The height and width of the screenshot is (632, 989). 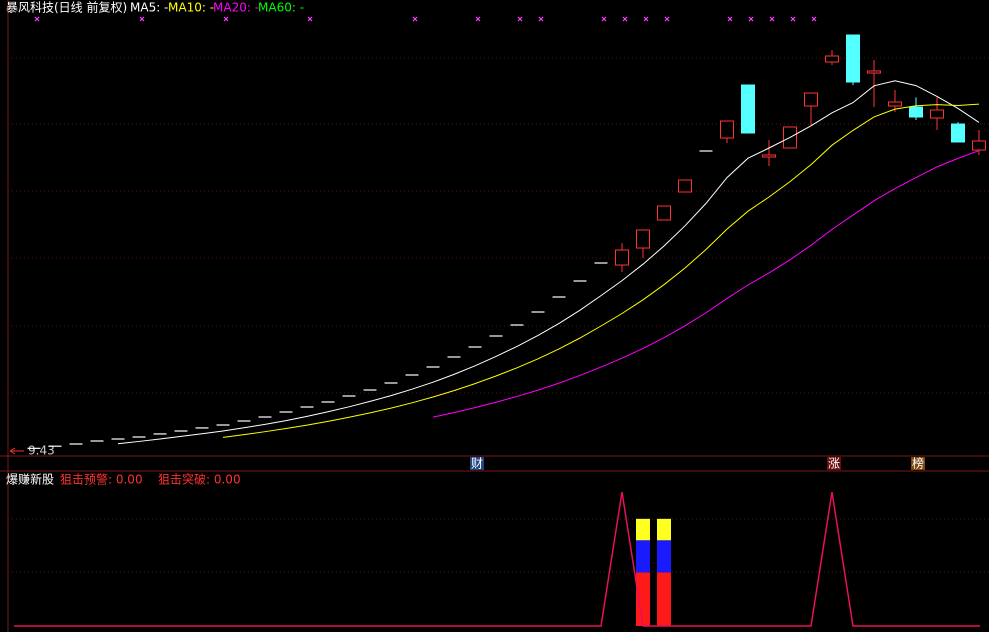 I want to click on chart-title: 暴风科技(日线 前复权), so click(x=66, y=7).